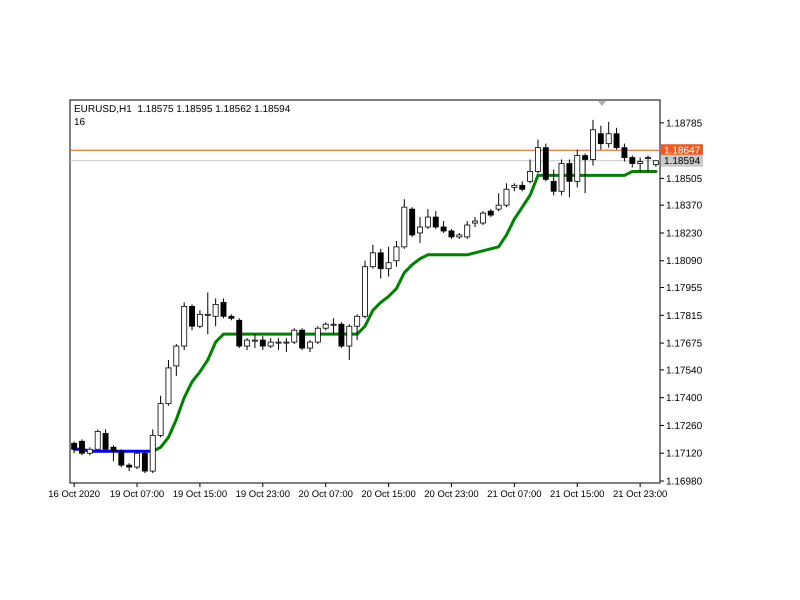 Image resolution: width=800 pixels, height=600 pixels. I want to click on chart-title: EURUSD,H1 1.18575 1.18595 1.18562 1.18594, so click(182, 109).